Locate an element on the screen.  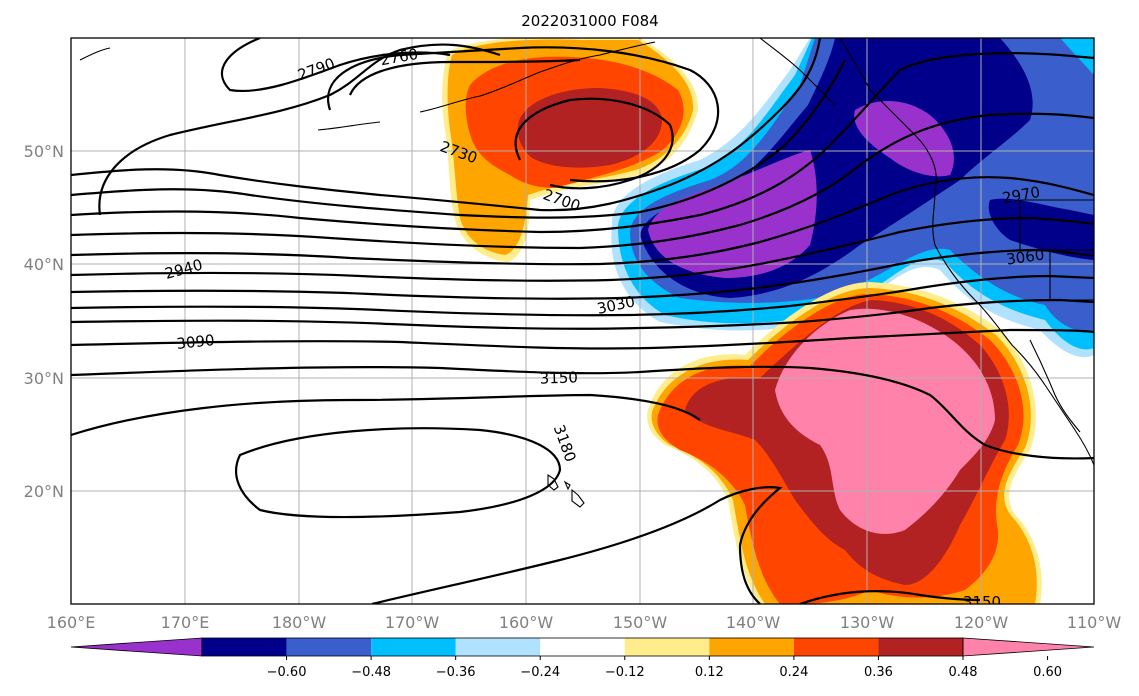
colorbar-frame is located at coordinates (582, 647).